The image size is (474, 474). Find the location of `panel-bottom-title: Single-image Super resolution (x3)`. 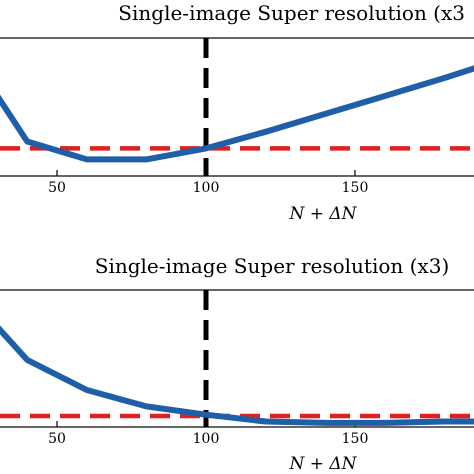

panel-bottom-title: Single-image Super resolution (x3) is located at coordinates (272, 266).